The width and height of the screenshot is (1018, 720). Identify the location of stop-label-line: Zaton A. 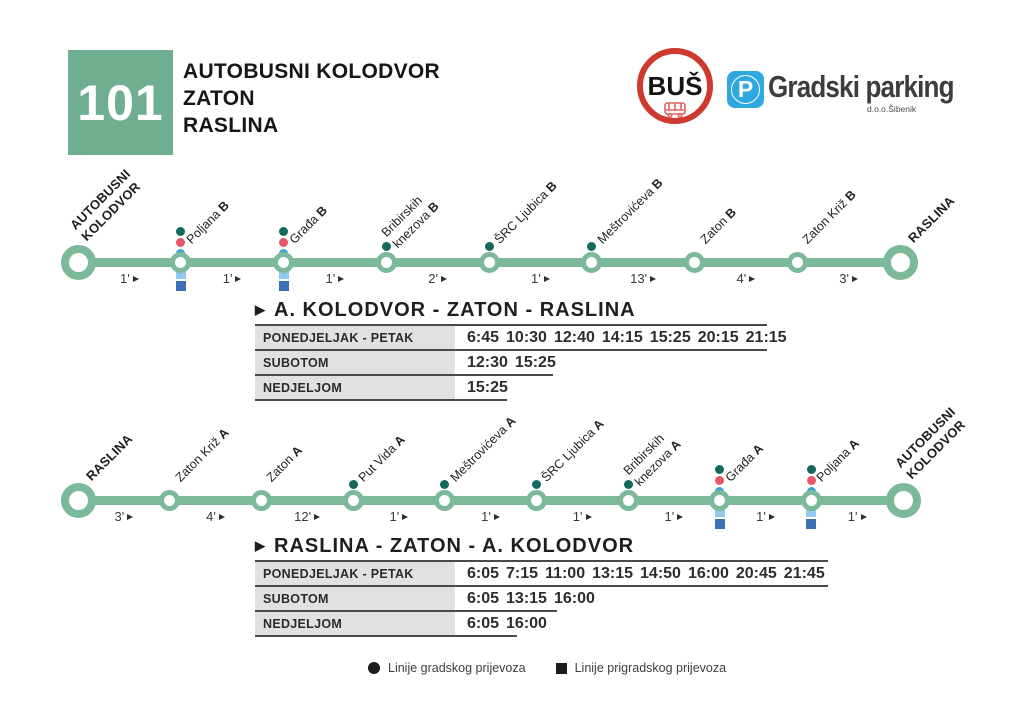
(285, 464).